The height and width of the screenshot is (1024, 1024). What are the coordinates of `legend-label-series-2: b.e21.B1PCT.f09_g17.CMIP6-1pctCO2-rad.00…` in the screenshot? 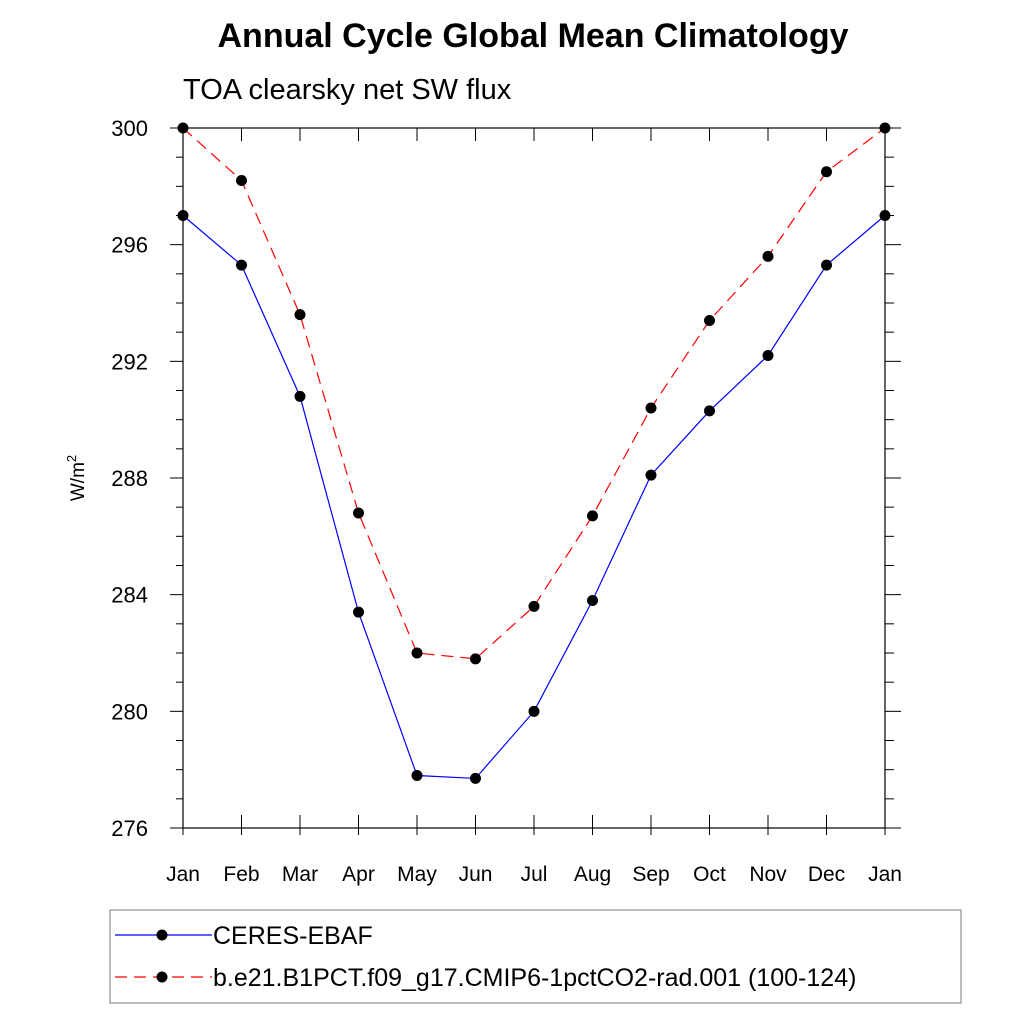 It's located at (534, 978).